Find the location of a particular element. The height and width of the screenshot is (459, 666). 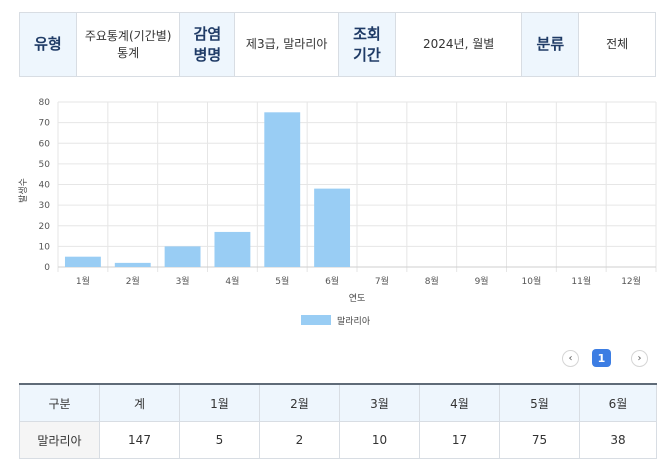

page-number-current: 1 is located at coordinates (601, 358).